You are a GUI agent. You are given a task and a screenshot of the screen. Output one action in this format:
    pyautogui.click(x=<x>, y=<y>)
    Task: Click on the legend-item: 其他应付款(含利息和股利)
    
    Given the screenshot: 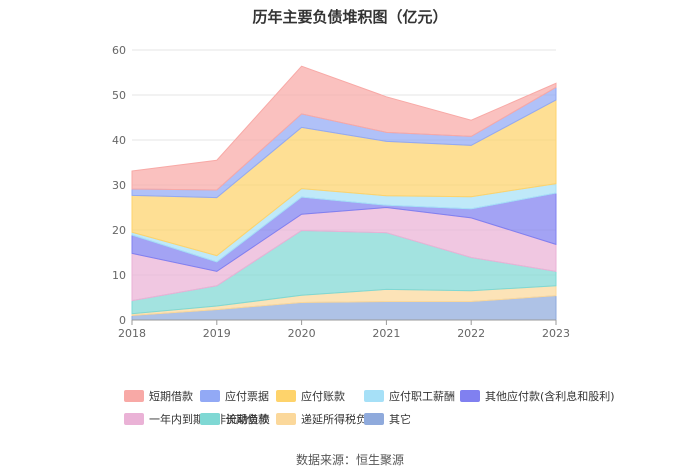 What is the action you would take?
    pyautogui.click(x=552, y=396)
    